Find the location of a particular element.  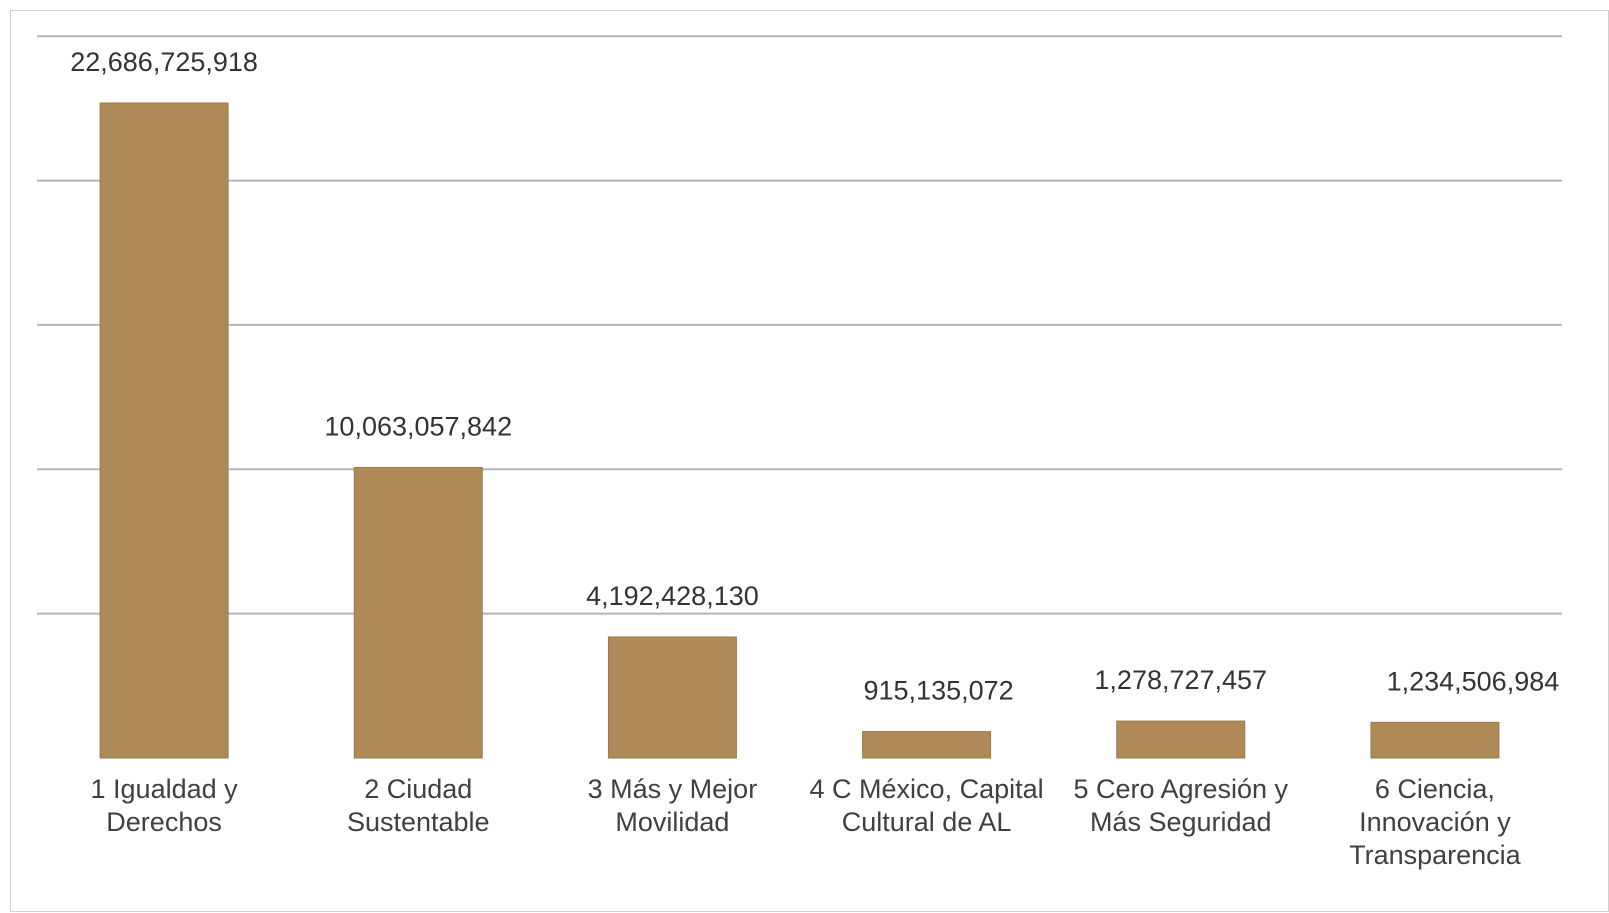

value-label-5: 1,278,727,457 is located at coordinates (1180, 680).